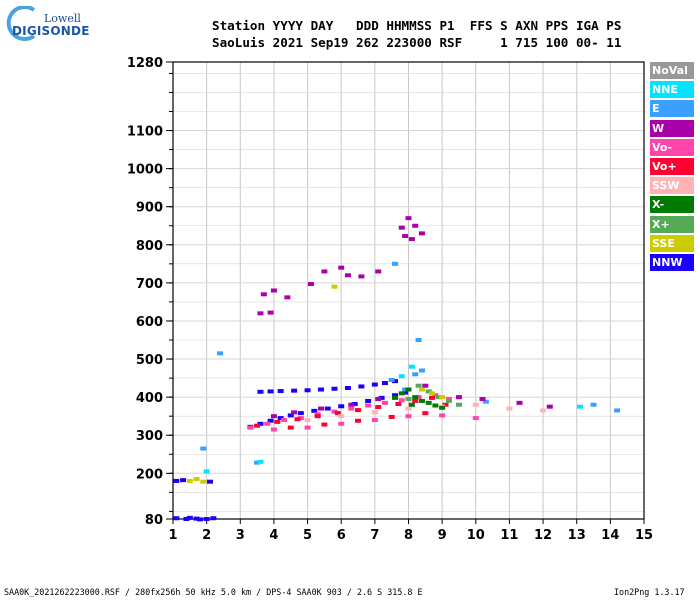  Describe the element at coordinates (206, 471) in the screenshot. I see `point-nne` at that location.